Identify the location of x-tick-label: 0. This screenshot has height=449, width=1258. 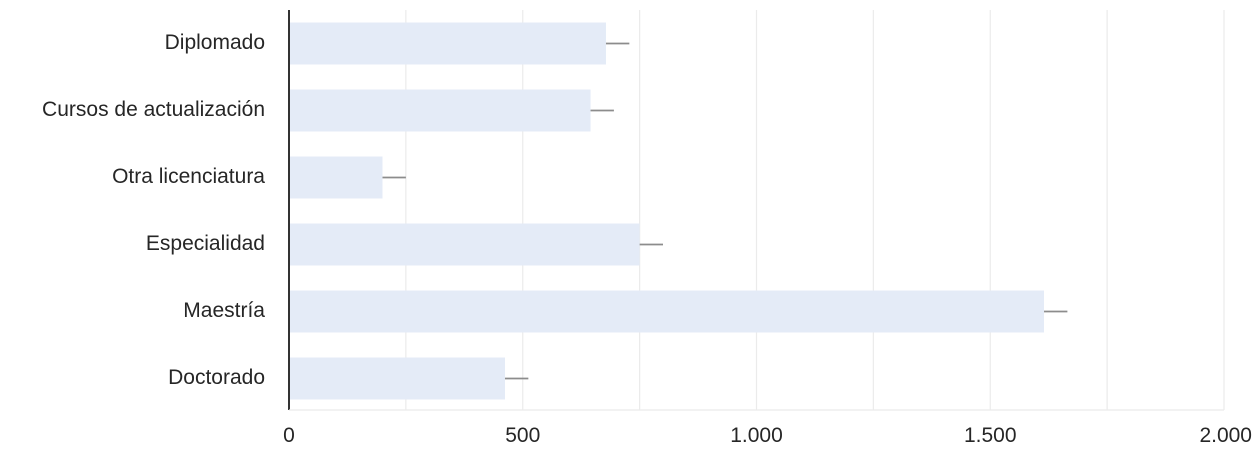
(289, 435).